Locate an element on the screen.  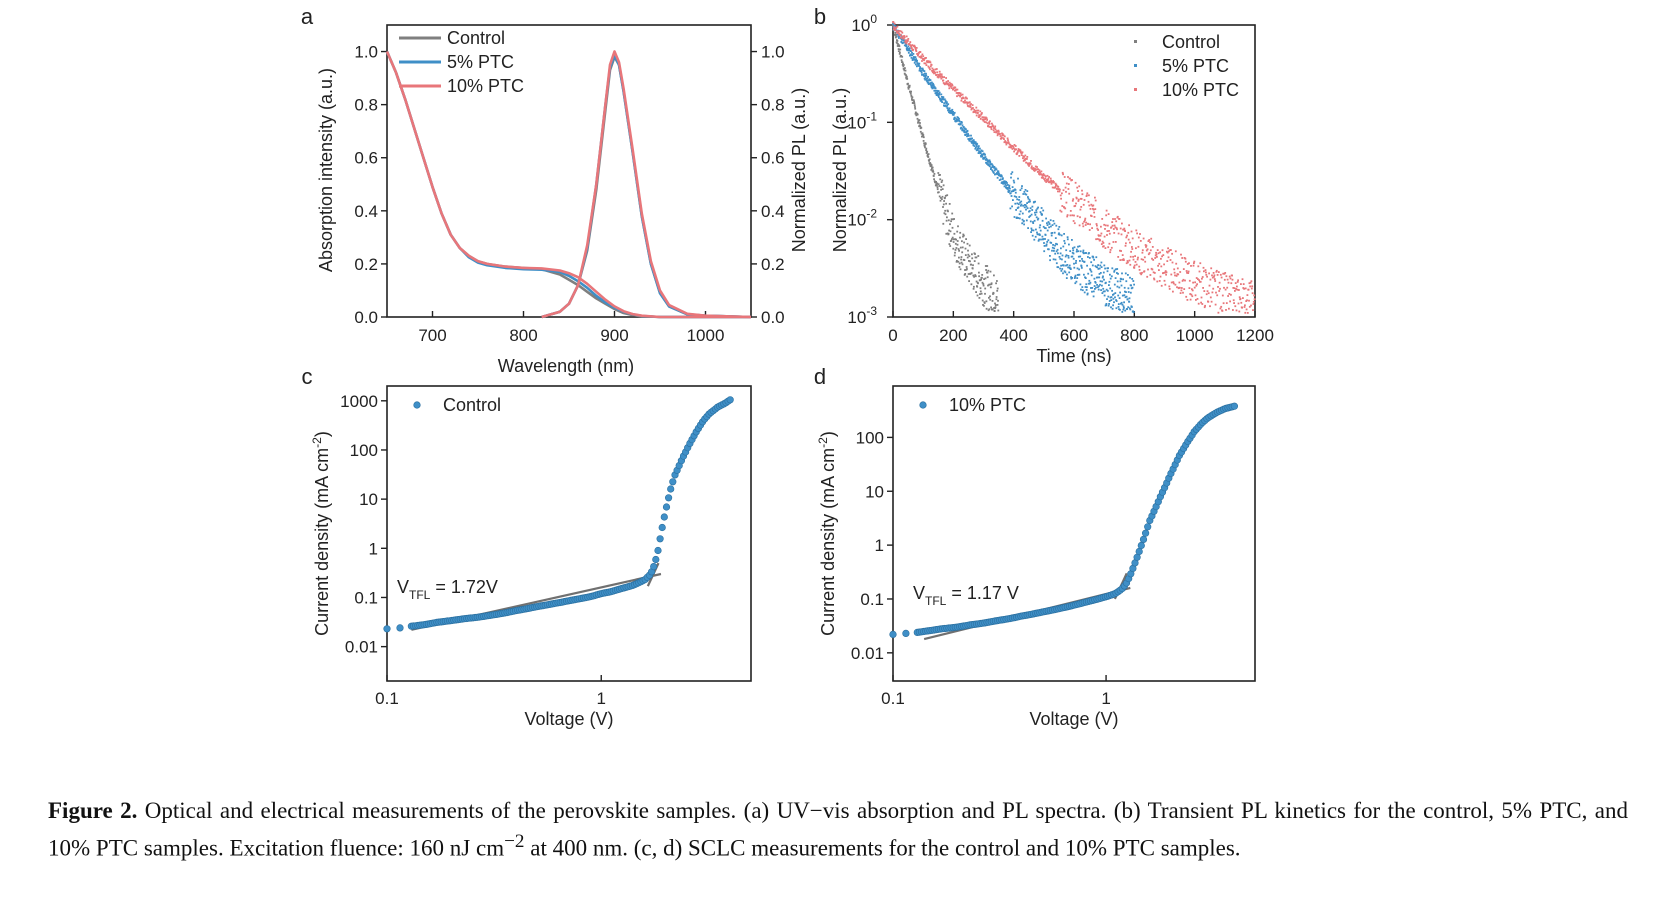
panel-a-ytick-label-left: 0.4 is located at coordinates (366, 211).